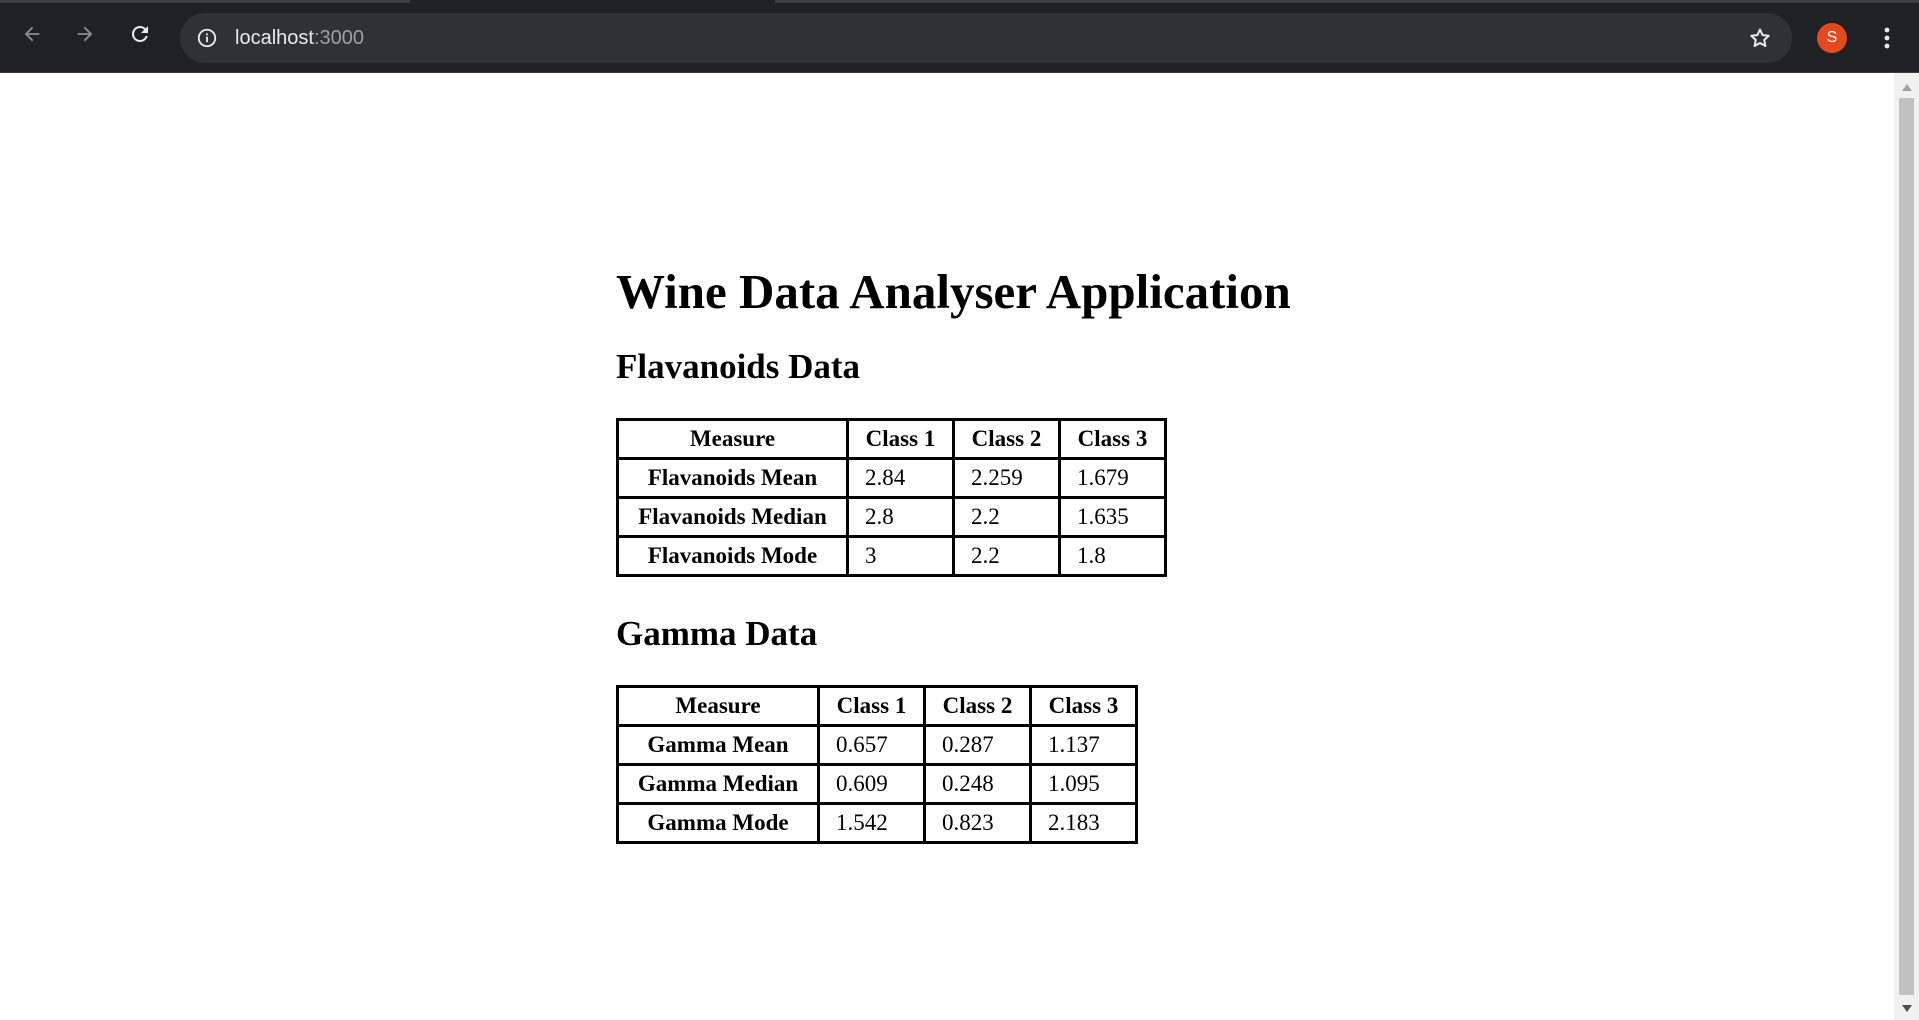 The height and width of the screenshot is (1020, 1919). What do you see at coordinates (1083, 745) in the screenshot?
I see `cell-value: 1.137` at bounding box center [1083, 745].